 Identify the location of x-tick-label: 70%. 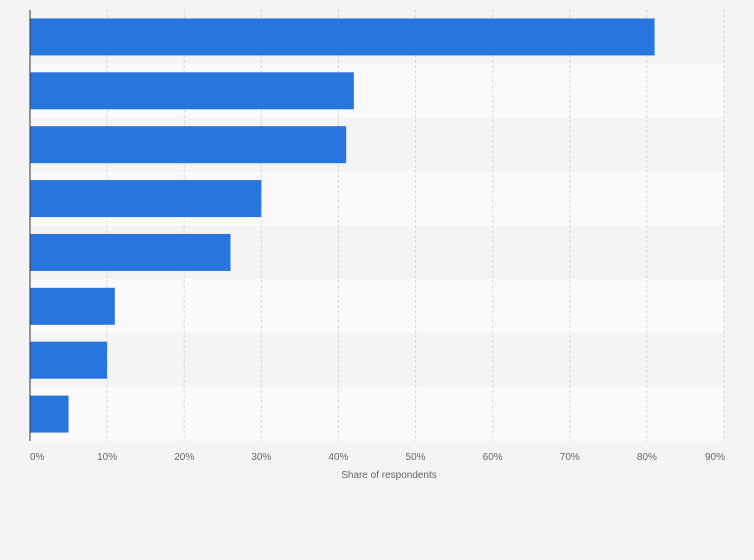
(570, 457).